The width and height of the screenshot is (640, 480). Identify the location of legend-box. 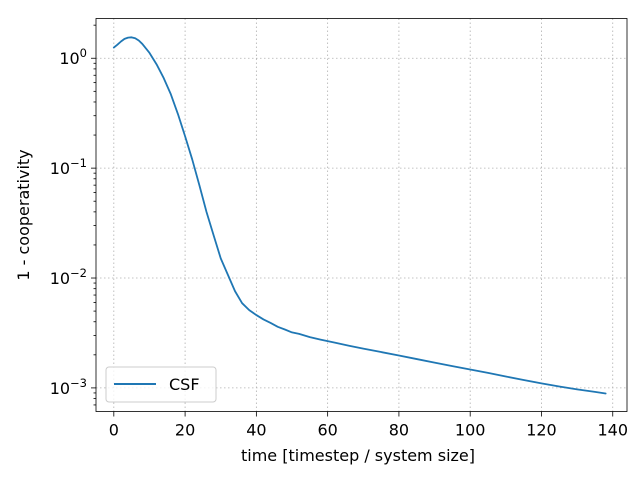
(161, 384).